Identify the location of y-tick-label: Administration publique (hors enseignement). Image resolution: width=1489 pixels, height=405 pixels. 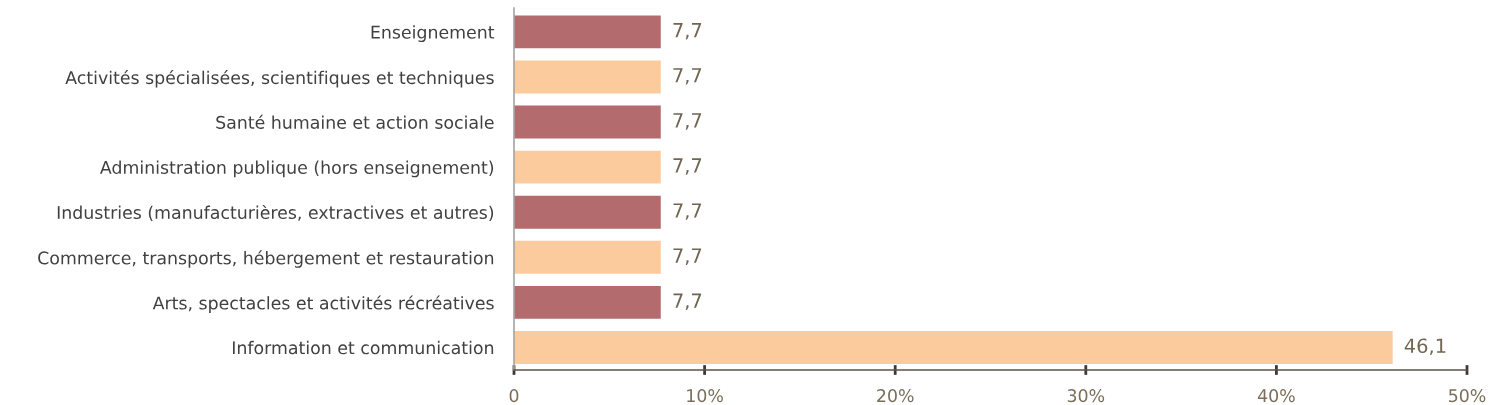
(297, 169).